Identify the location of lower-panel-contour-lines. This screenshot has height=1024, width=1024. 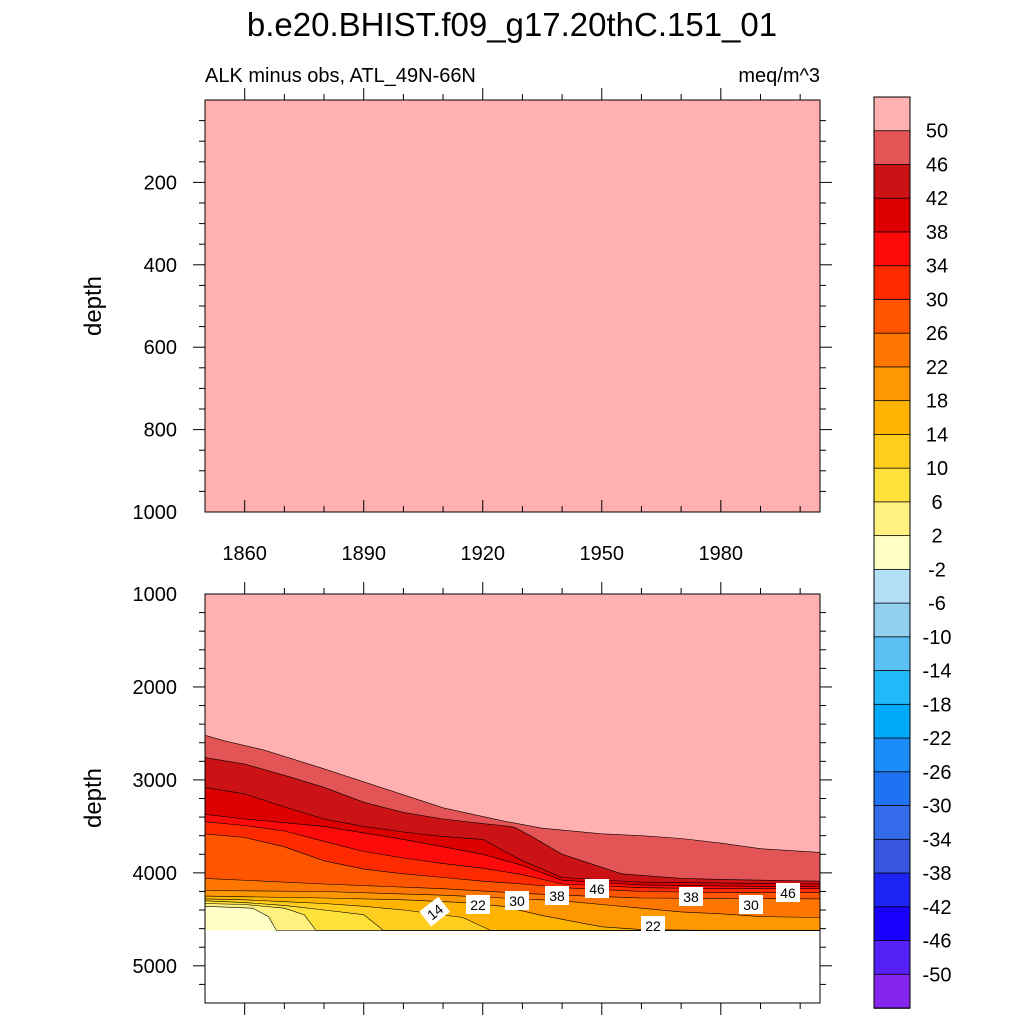
(512, 833).